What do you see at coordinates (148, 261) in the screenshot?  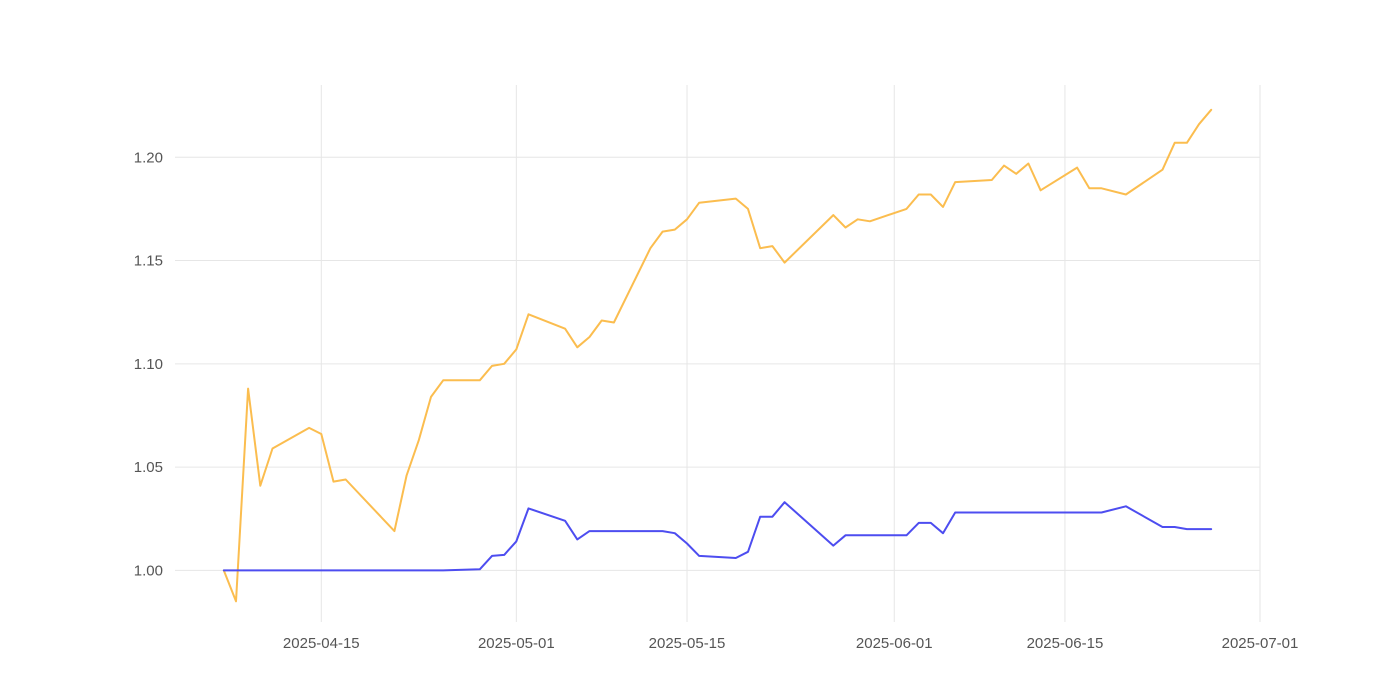 I see `y-tick-label: 1.15` at bounding box center [148, 261].